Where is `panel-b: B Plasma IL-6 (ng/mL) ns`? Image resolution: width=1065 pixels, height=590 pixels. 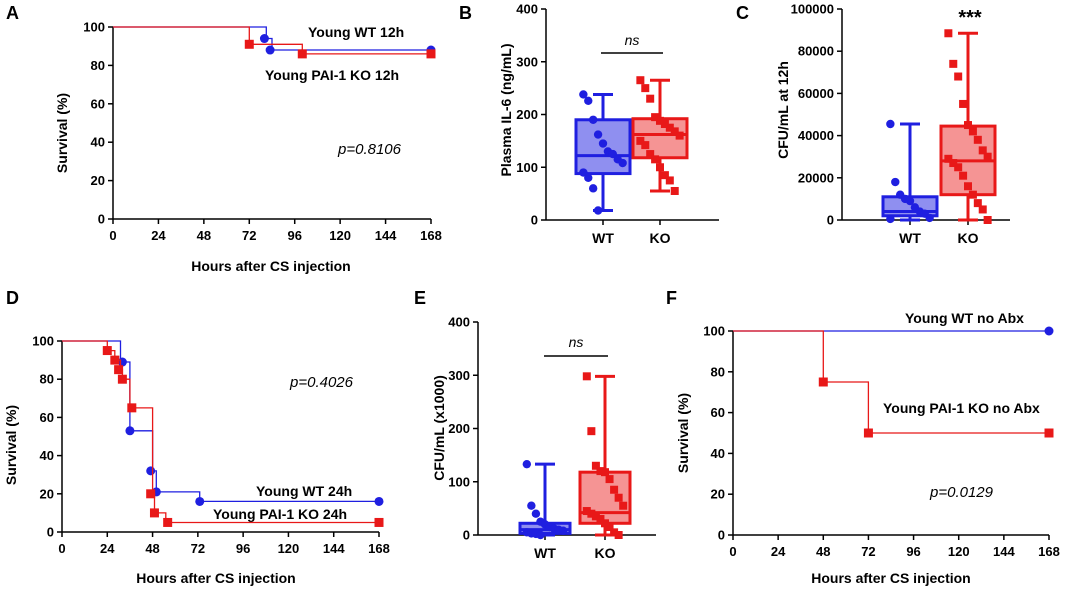
panel-b: B Plasma IL-6 (ng/mL) ns is located at coordinates (561, 90).